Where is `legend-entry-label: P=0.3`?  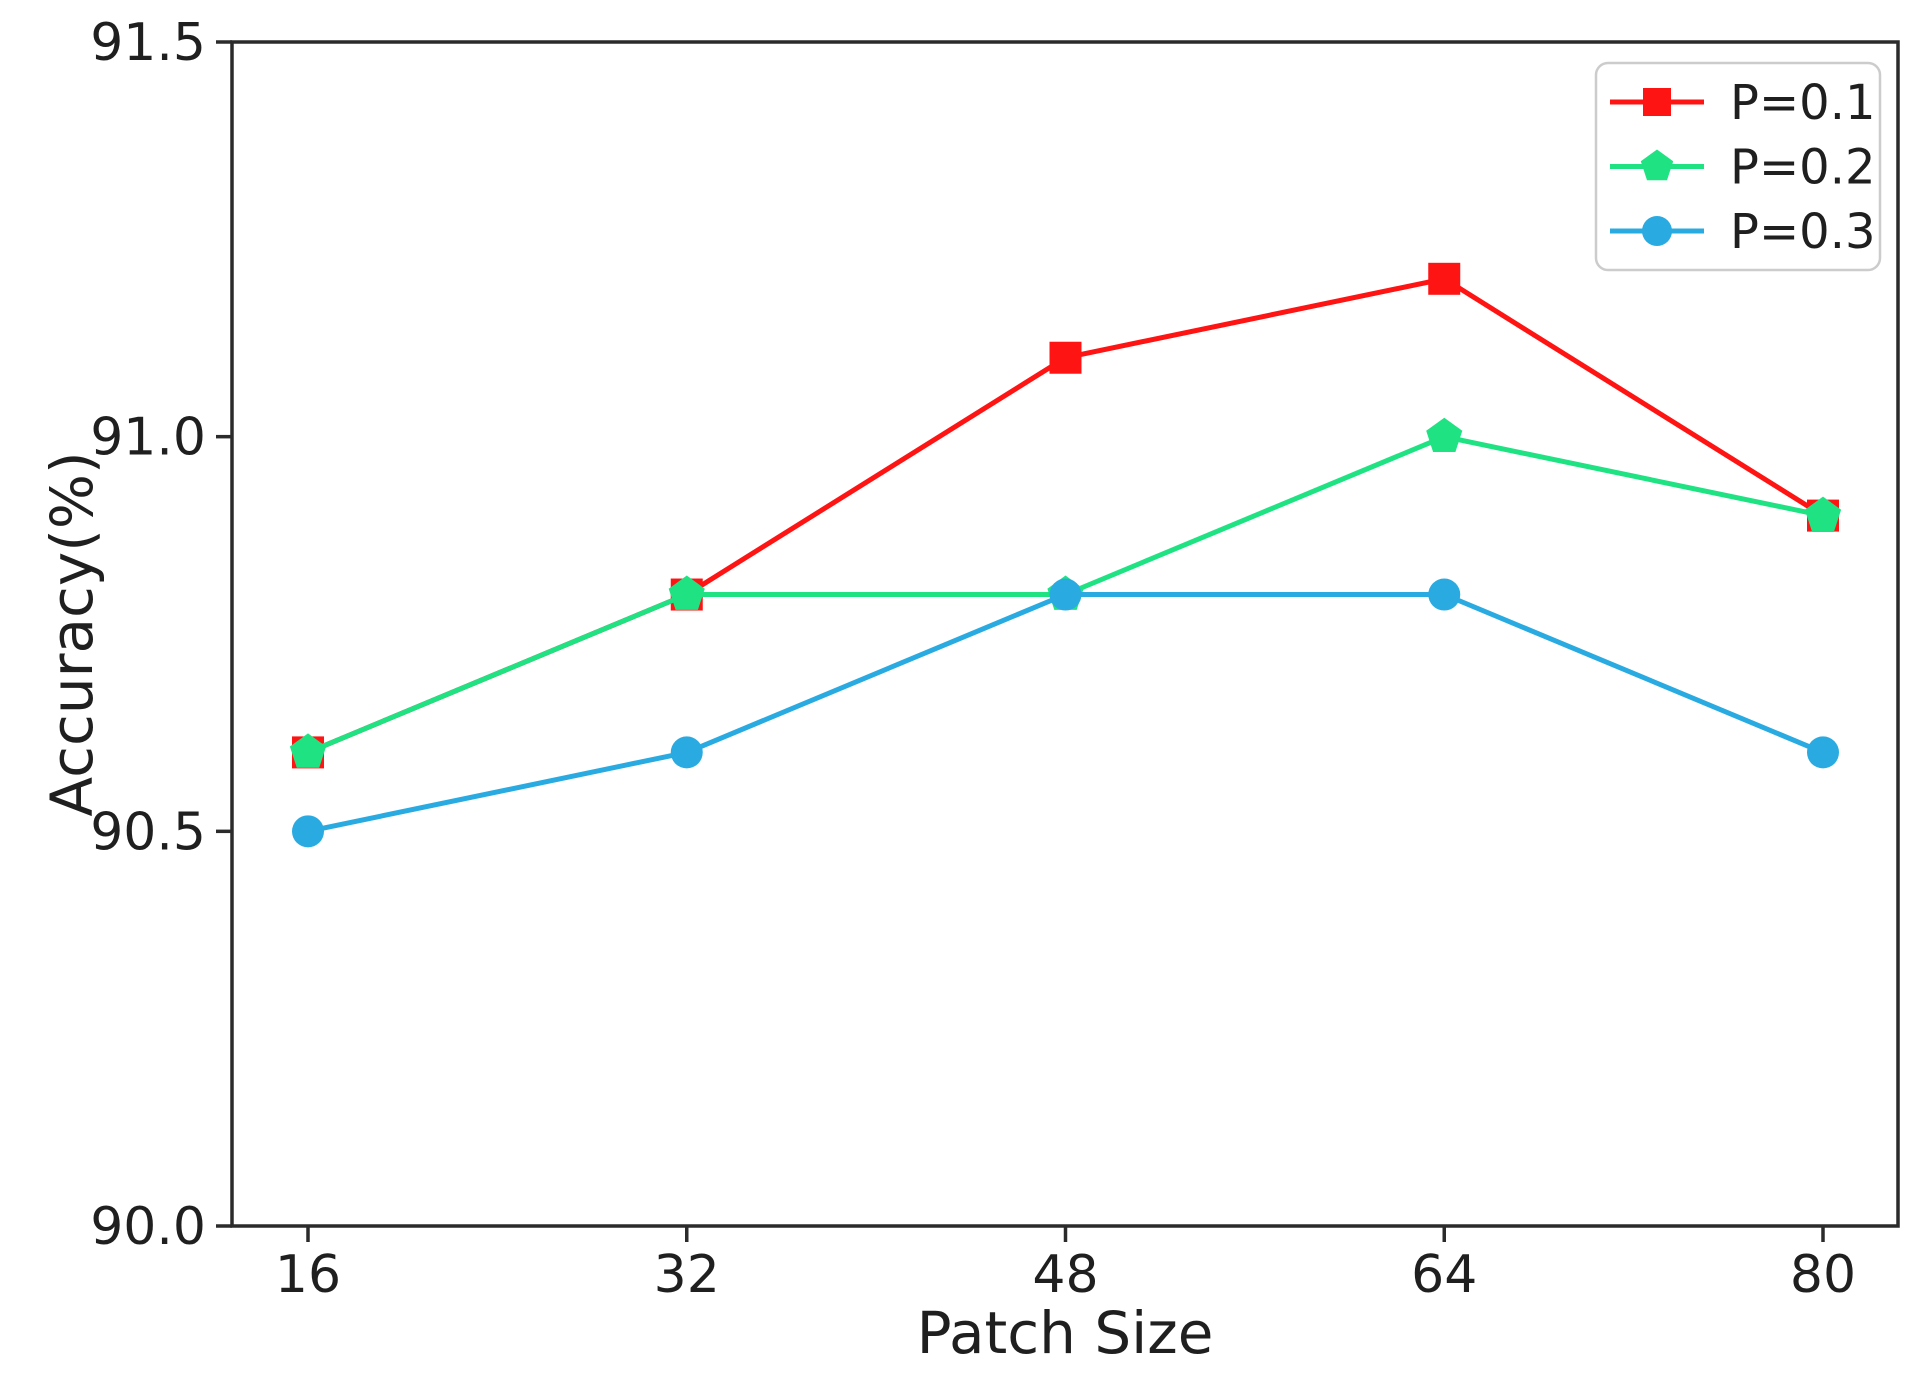 legend-entry-label: P=0.3 is located at coordinates (1803, 232).